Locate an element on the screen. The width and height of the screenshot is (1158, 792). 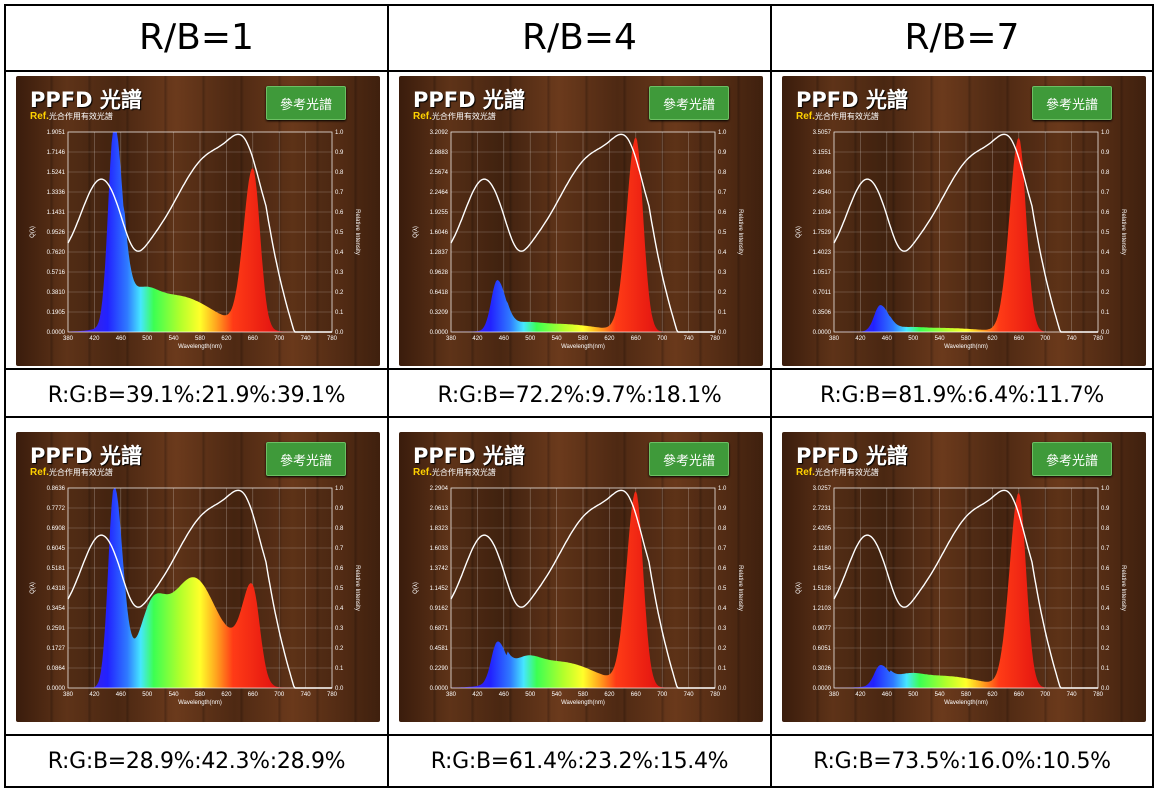
y2-tick-label: 0.1 is located at coordinates (1105, 313).